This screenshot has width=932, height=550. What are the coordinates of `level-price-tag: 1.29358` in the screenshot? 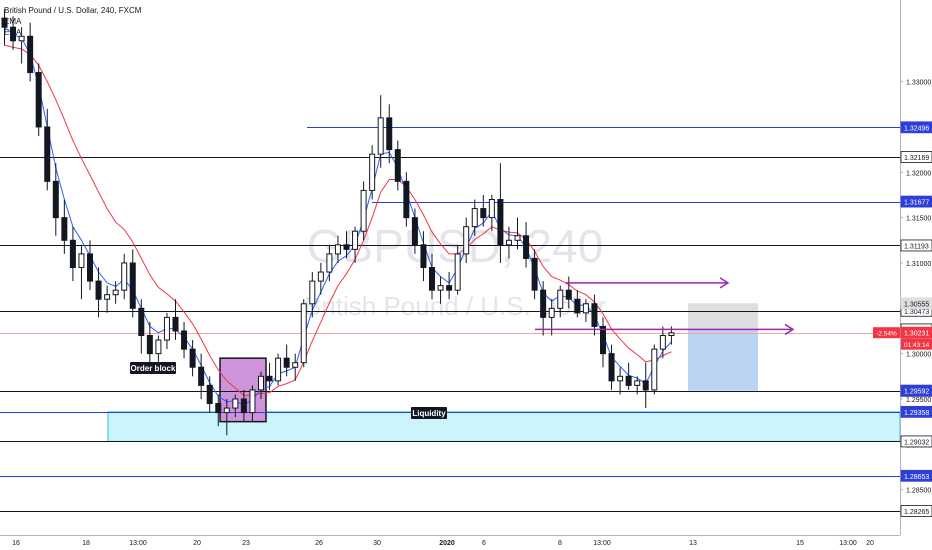 It's located at (916, 413).